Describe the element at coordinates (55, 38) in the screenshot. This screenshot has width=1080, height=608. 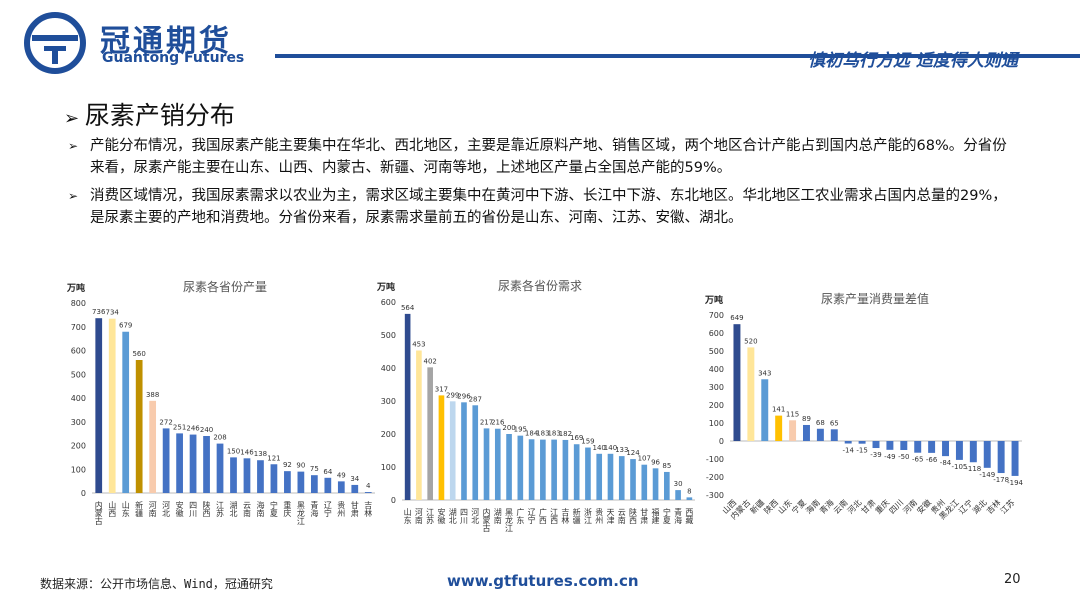
I see `logo-bar` at that location.